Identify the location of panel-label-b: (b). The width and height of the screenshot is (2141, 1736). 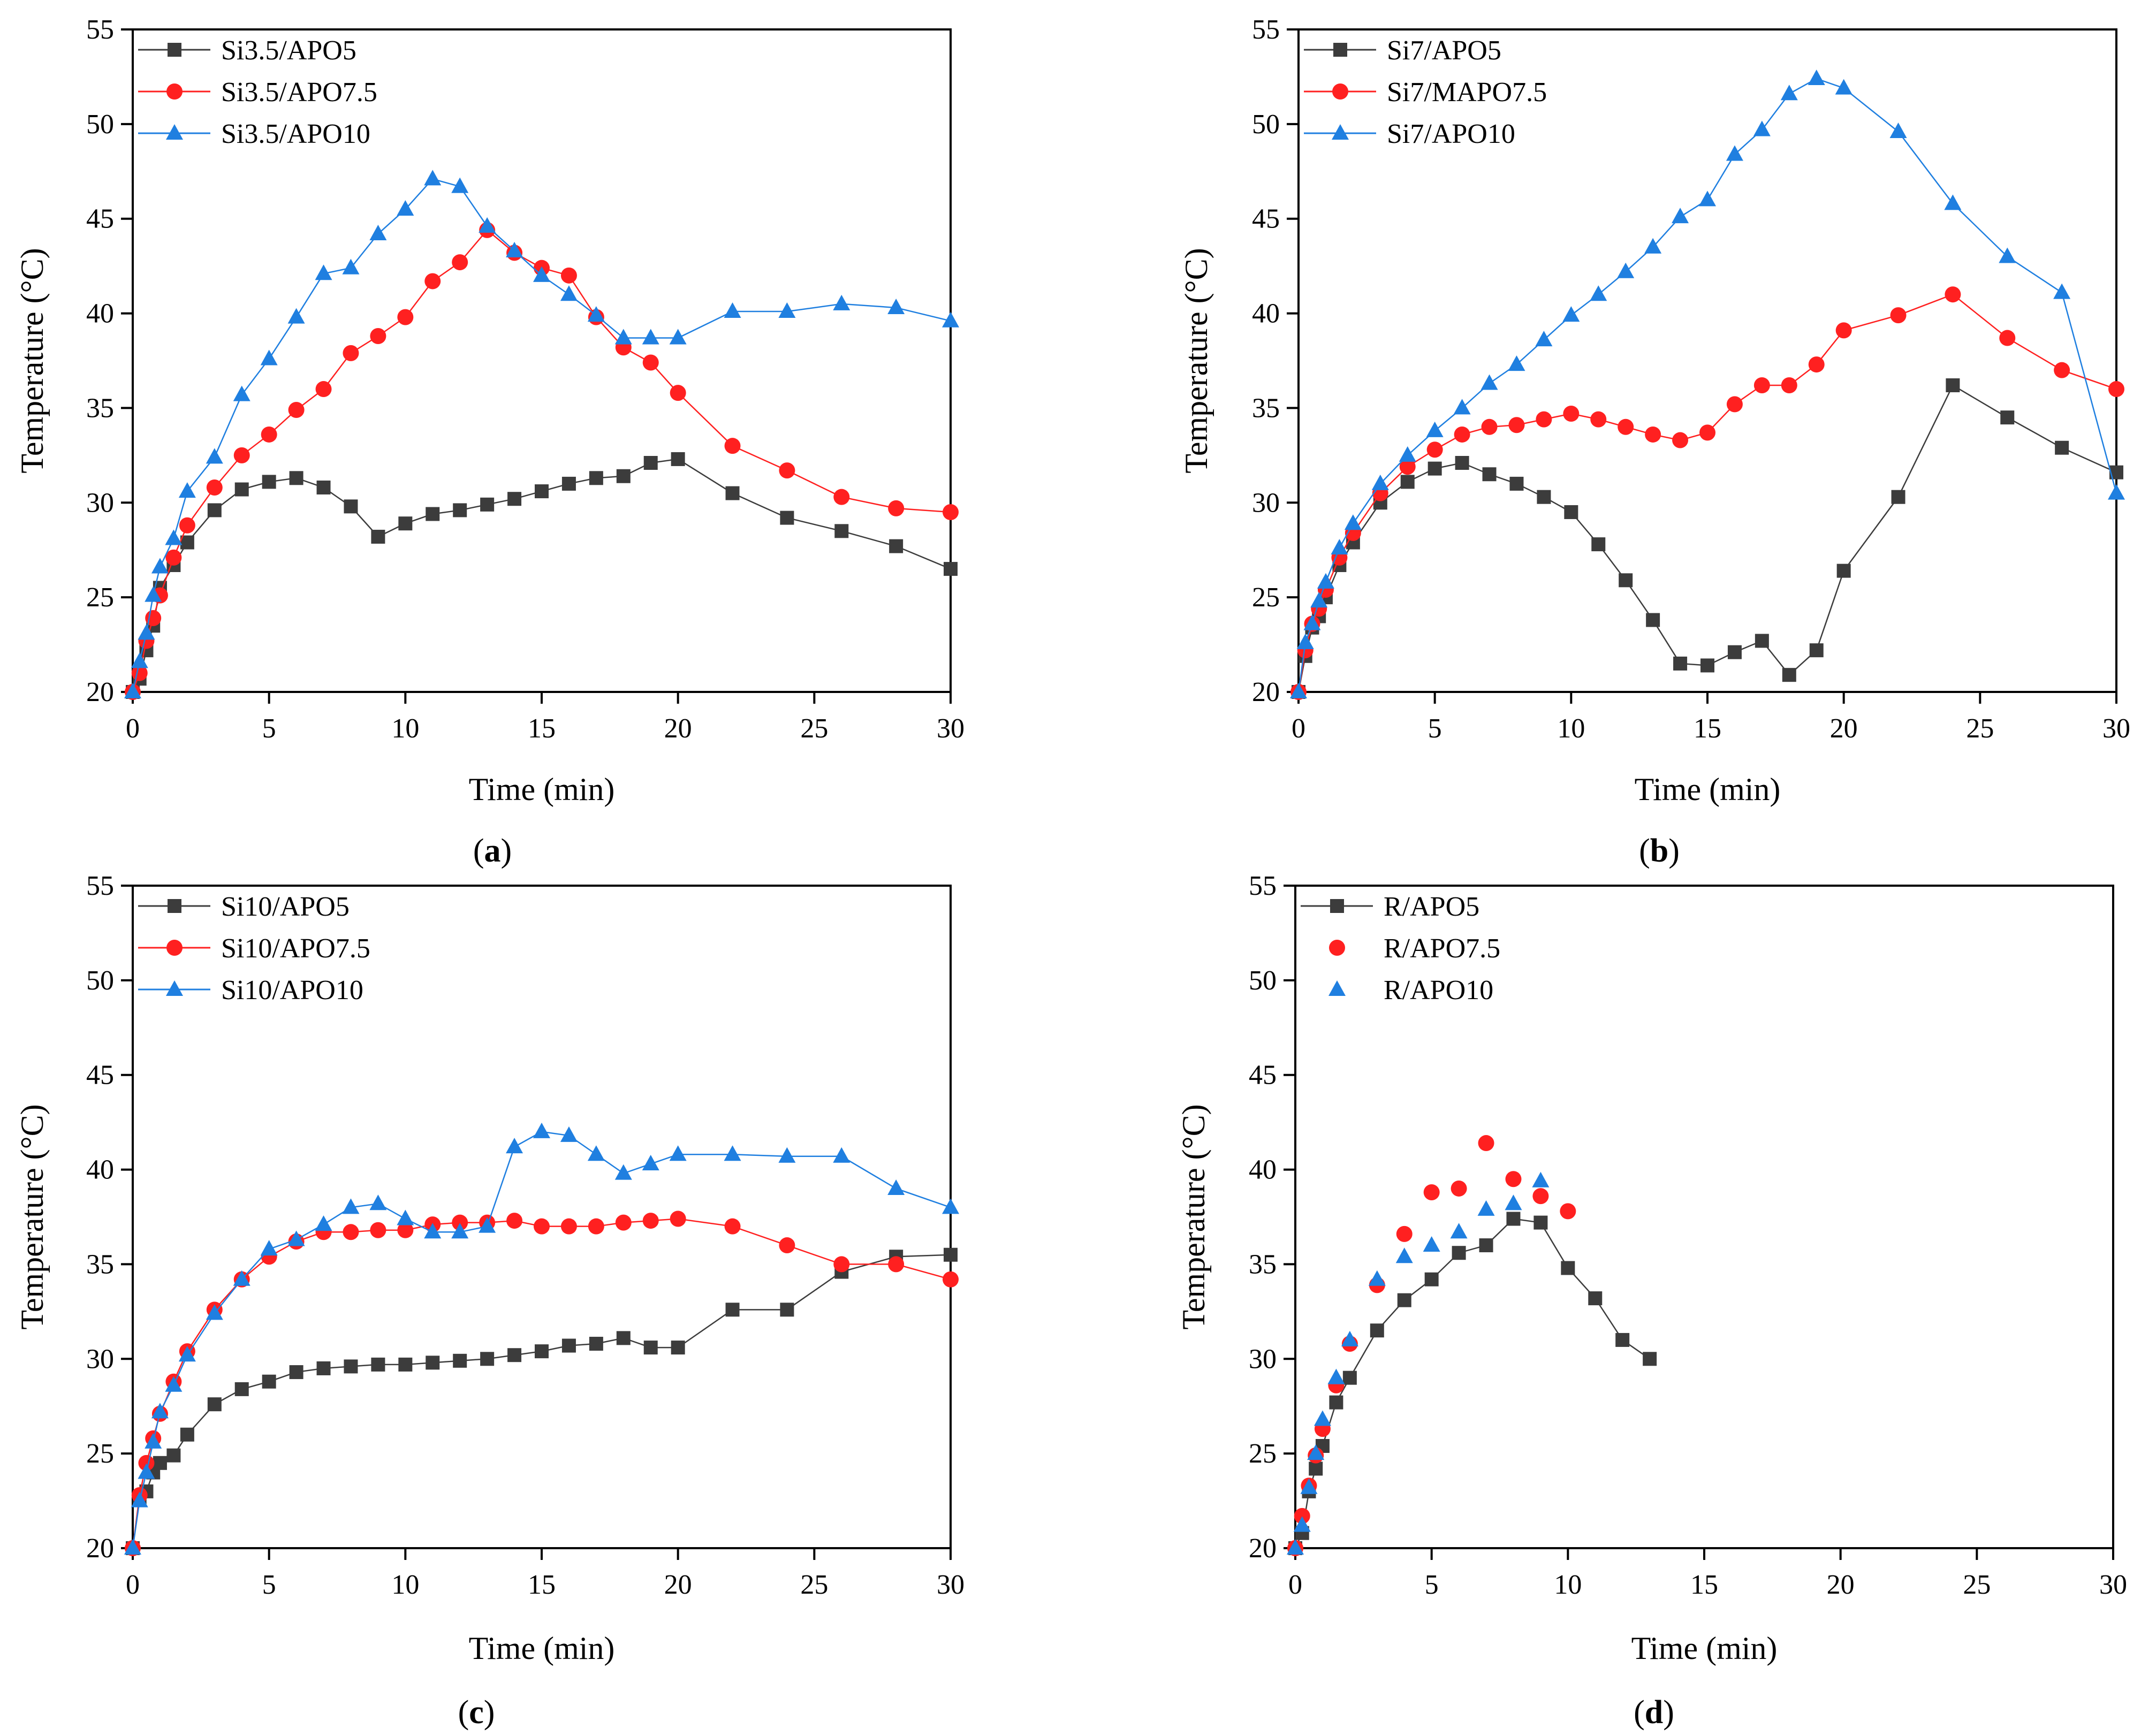
(1660, 851).